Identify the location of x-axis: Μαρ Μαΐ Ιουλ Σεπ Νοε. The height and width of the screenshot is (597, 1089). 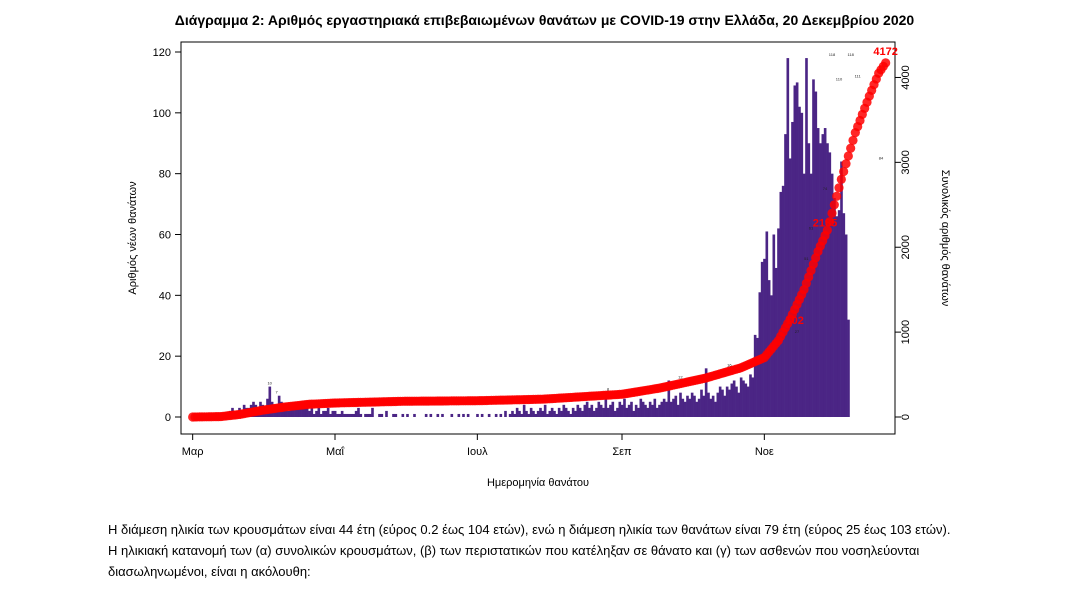
(478, 446).